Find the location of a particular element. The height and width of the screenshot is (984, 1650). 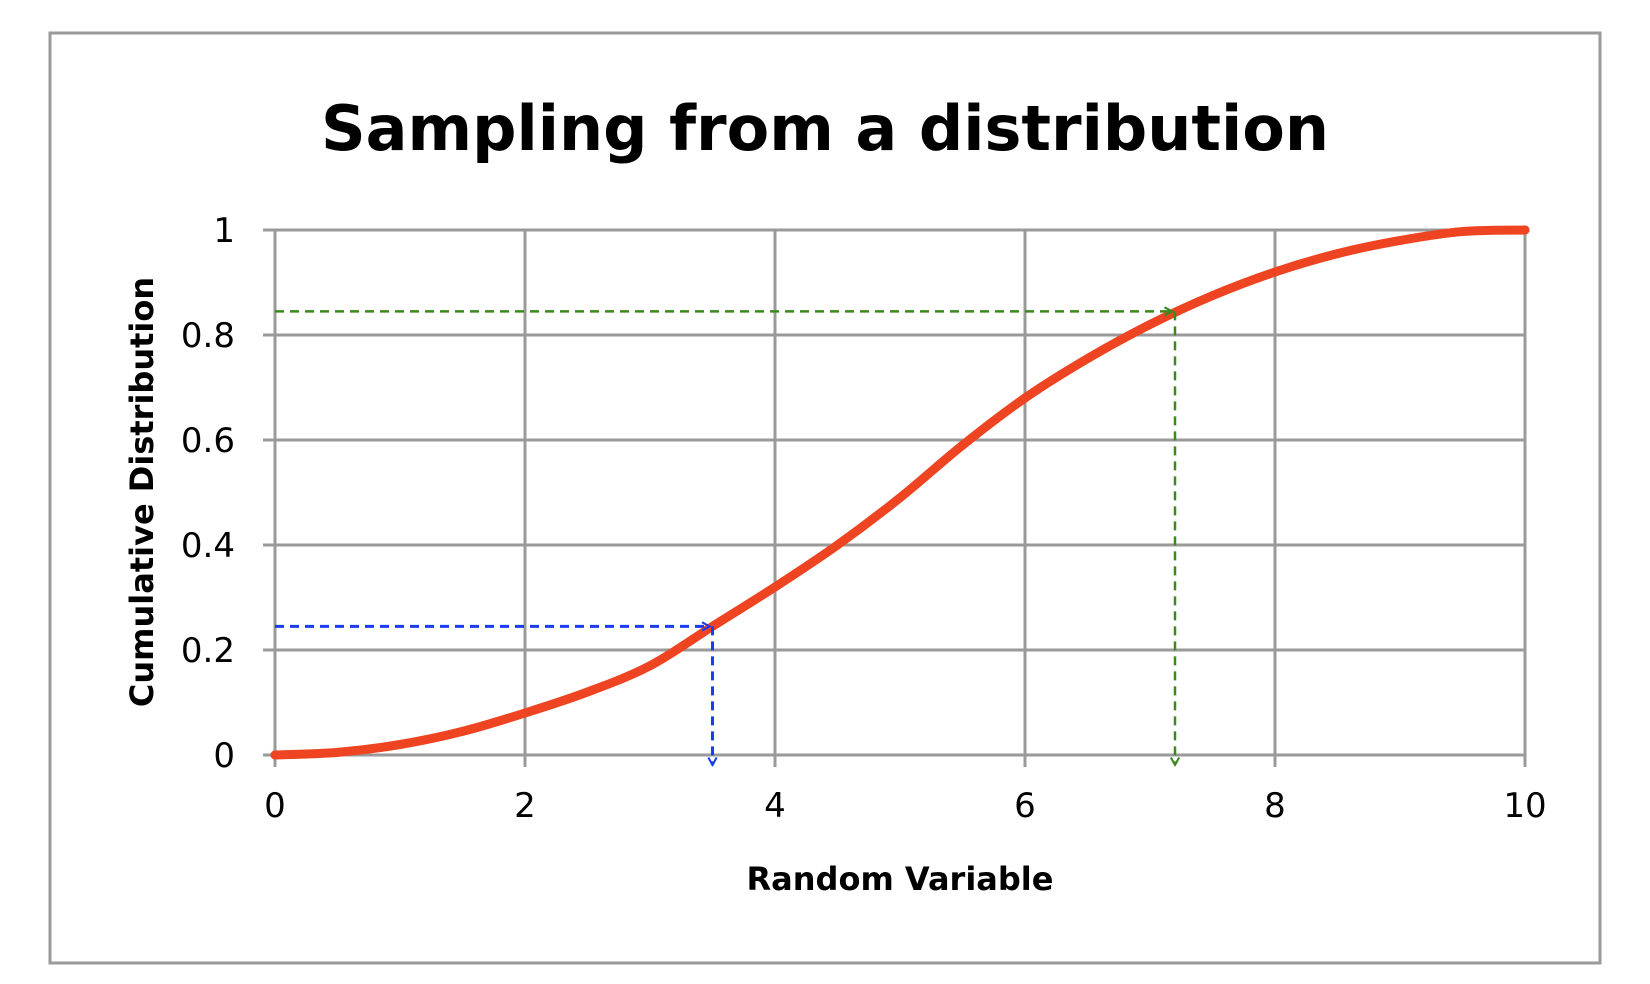

x-tick-label: 8 is located at coordinates (1275, 806).